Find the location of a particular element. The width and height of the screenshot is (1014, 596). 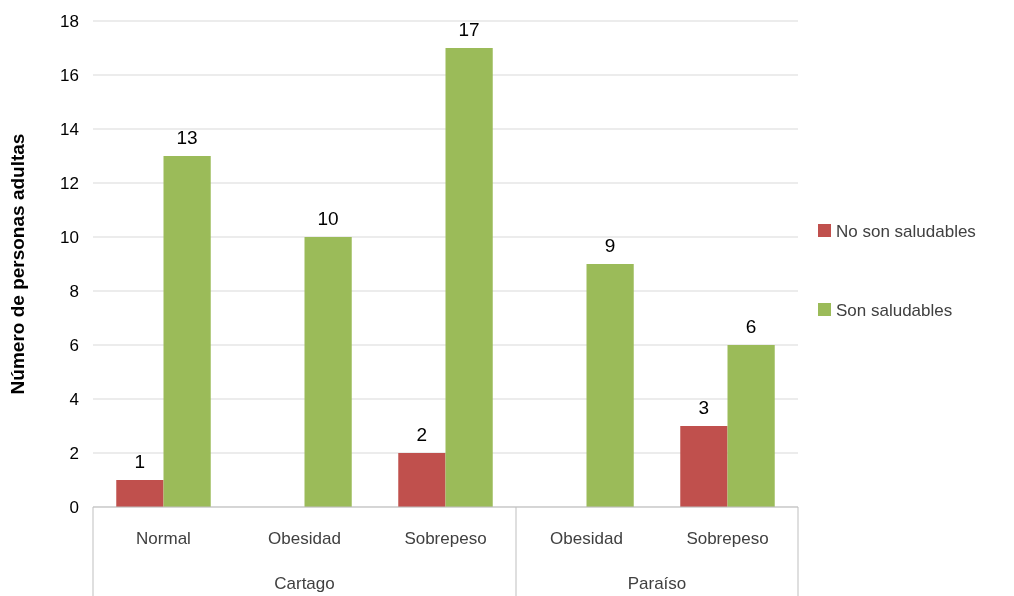

data-label: 10 is located at coordinates (328, 218).